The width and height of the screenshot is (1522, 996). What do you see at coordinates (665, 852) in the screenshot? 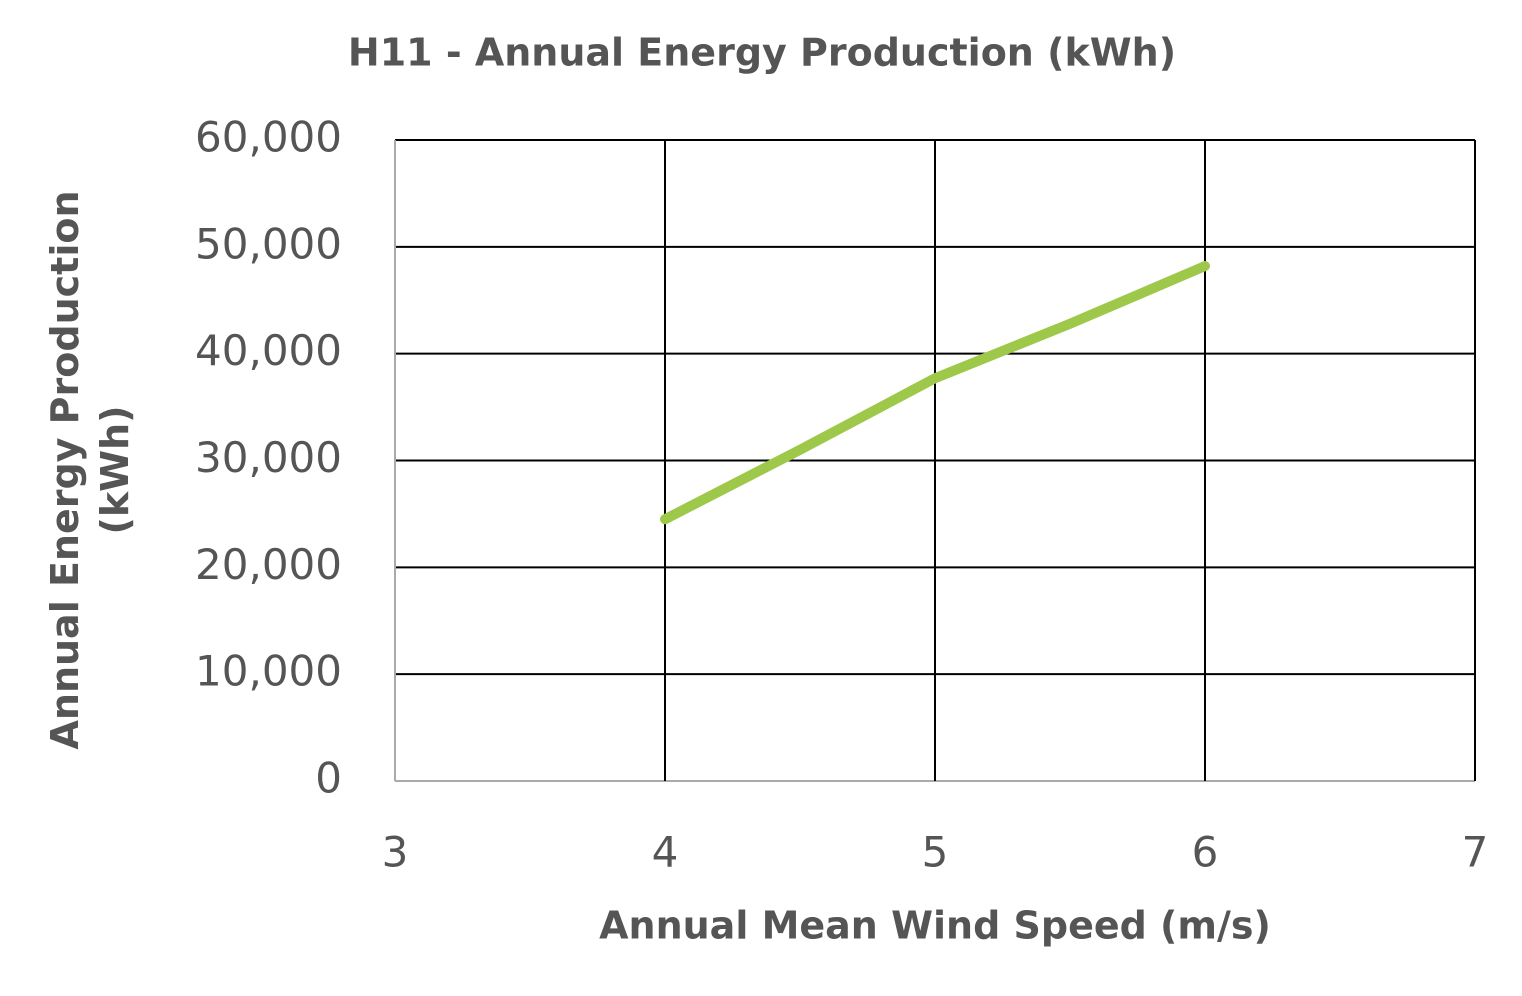
I see `x-tick-label: 4` at bounding box center [665, 852].